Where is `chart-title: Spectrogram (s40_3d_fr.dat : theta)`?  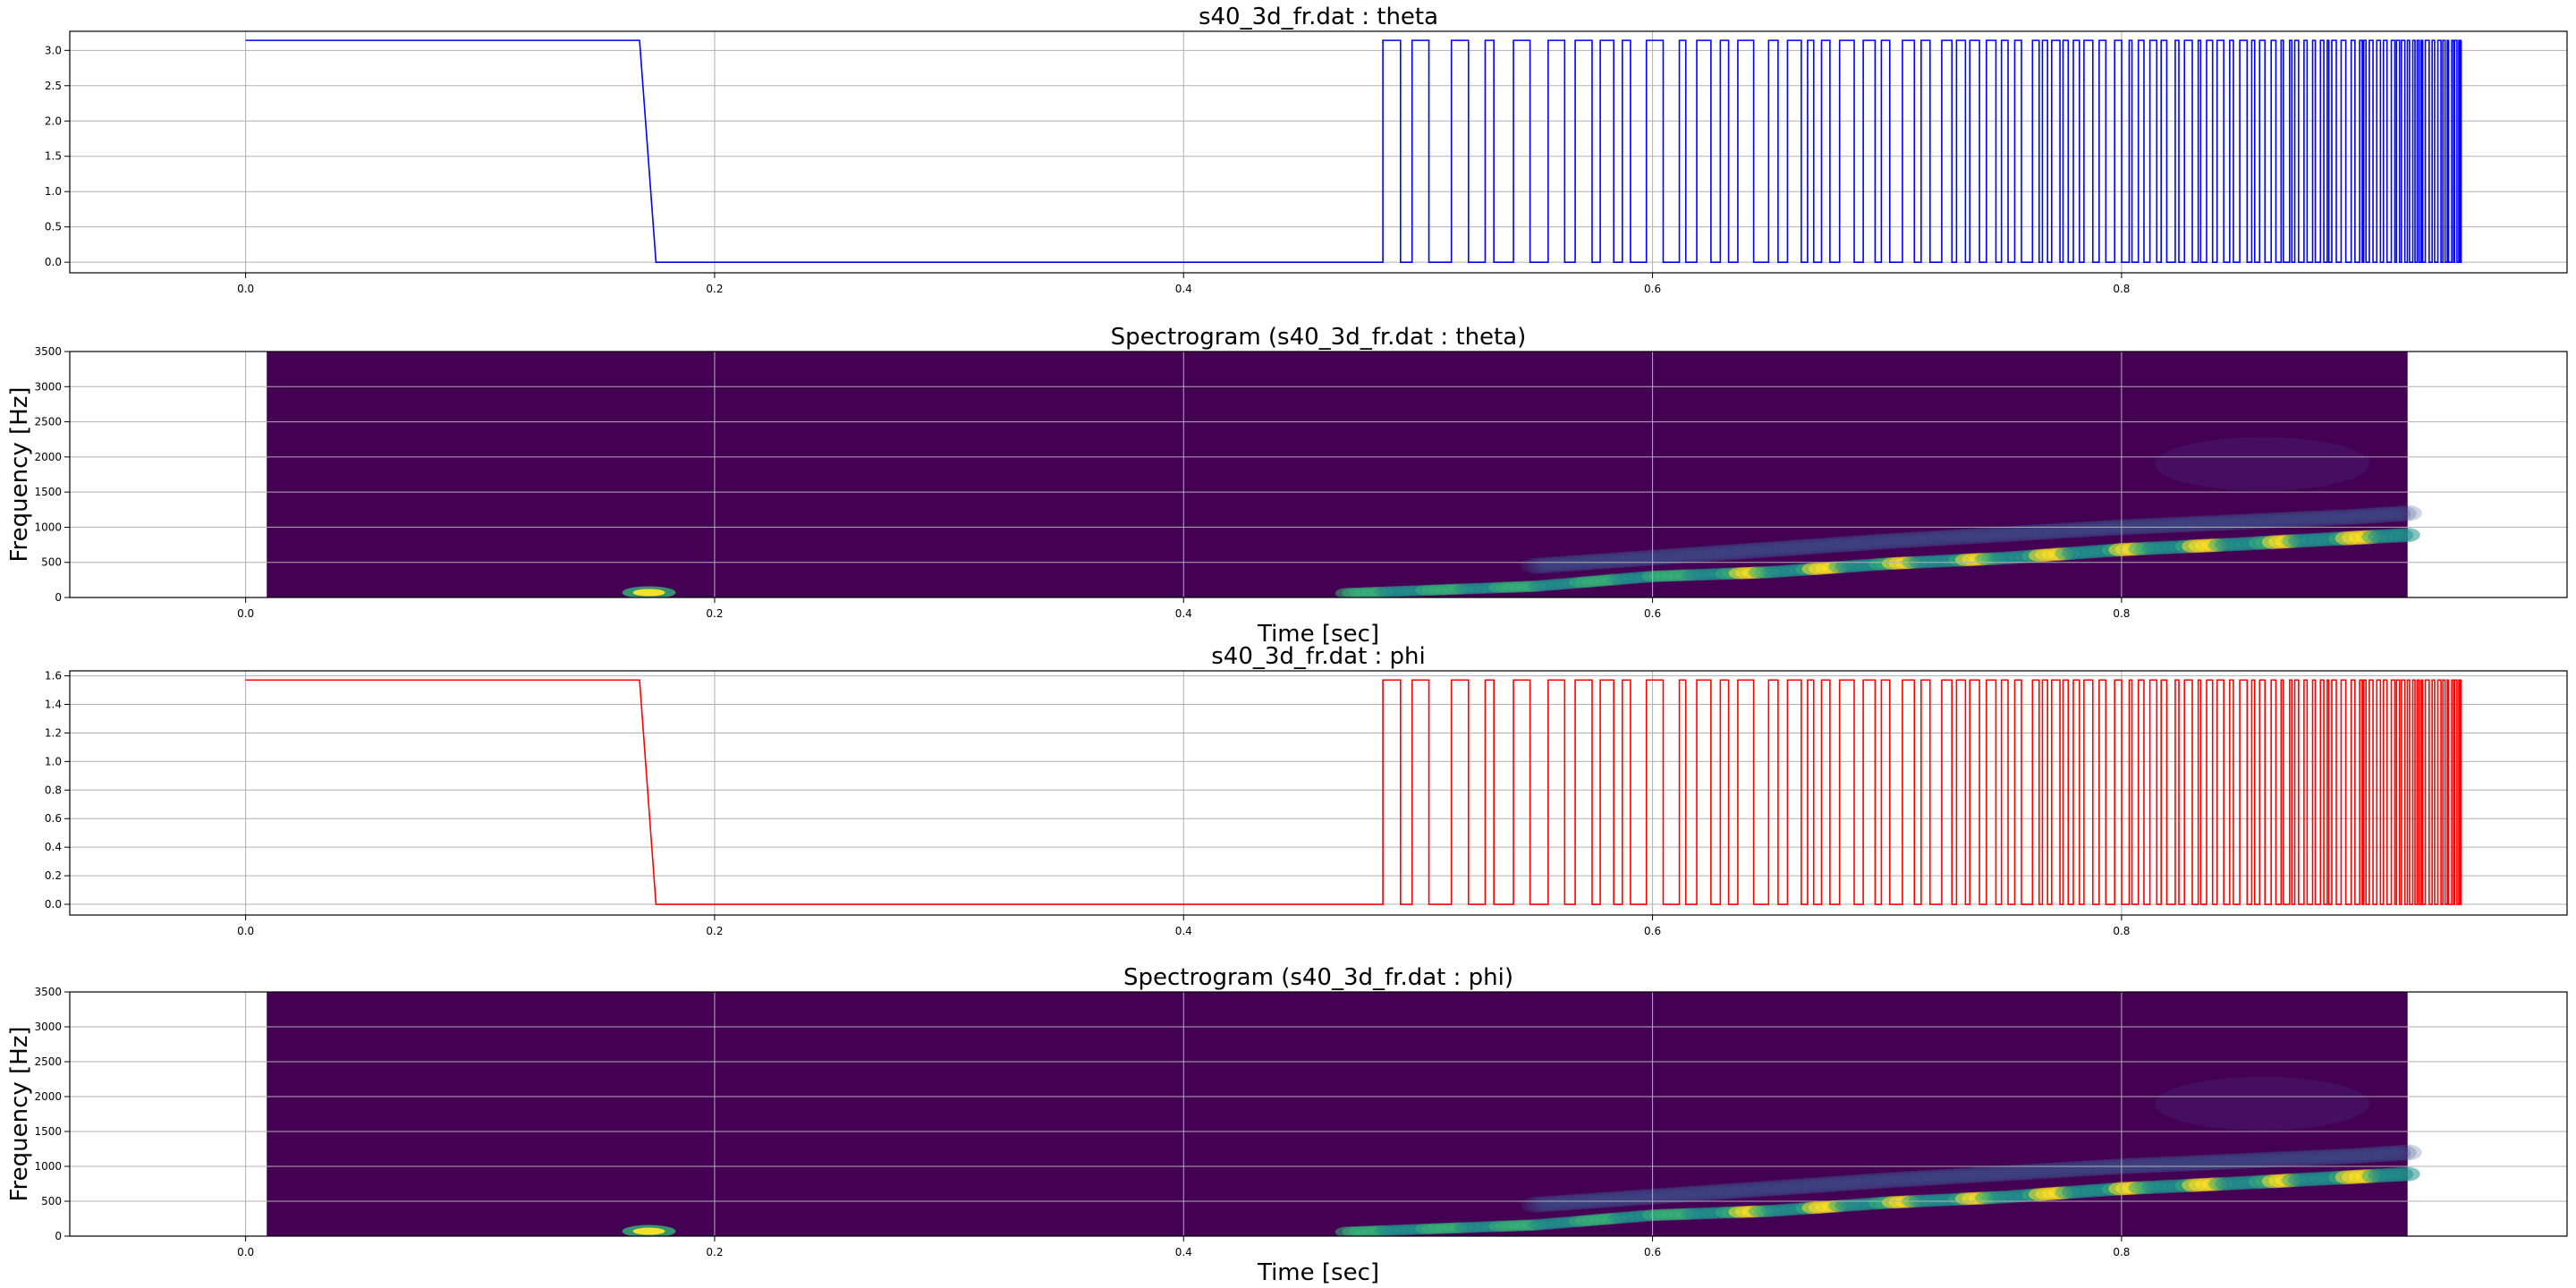 chart-title: Spectrogram (s40_3d_fr.dat : theta) is located at coordinates (1319, 337).